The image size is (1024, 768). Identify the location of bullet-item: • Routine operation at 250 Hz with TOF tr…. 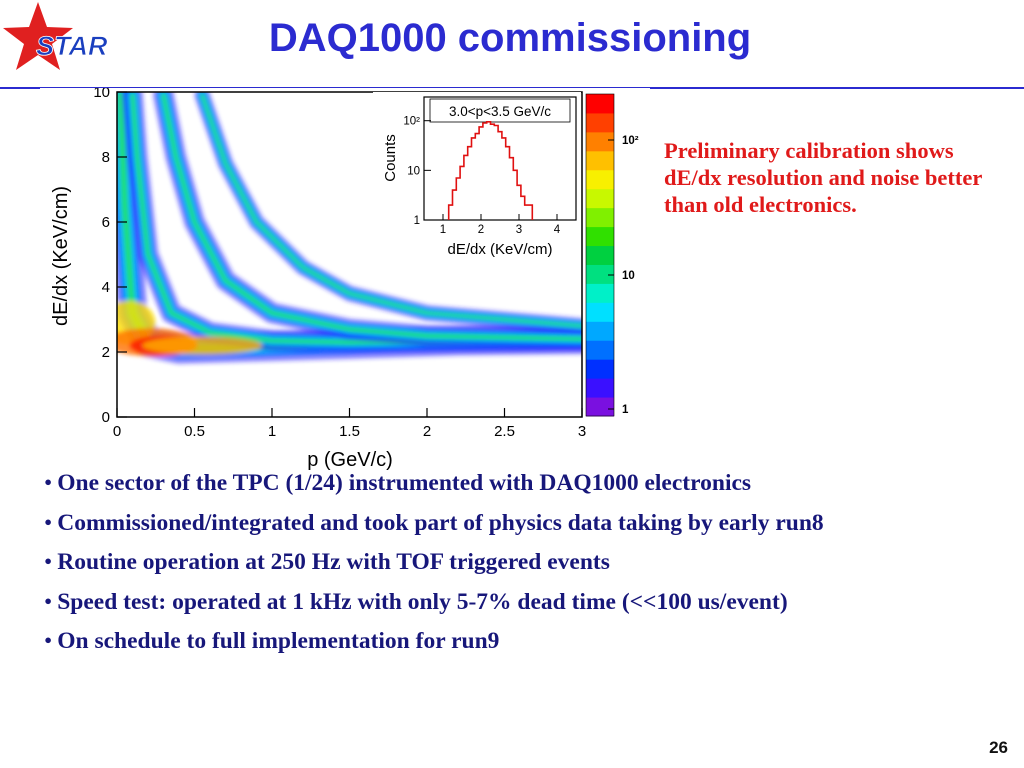
(529, 563).